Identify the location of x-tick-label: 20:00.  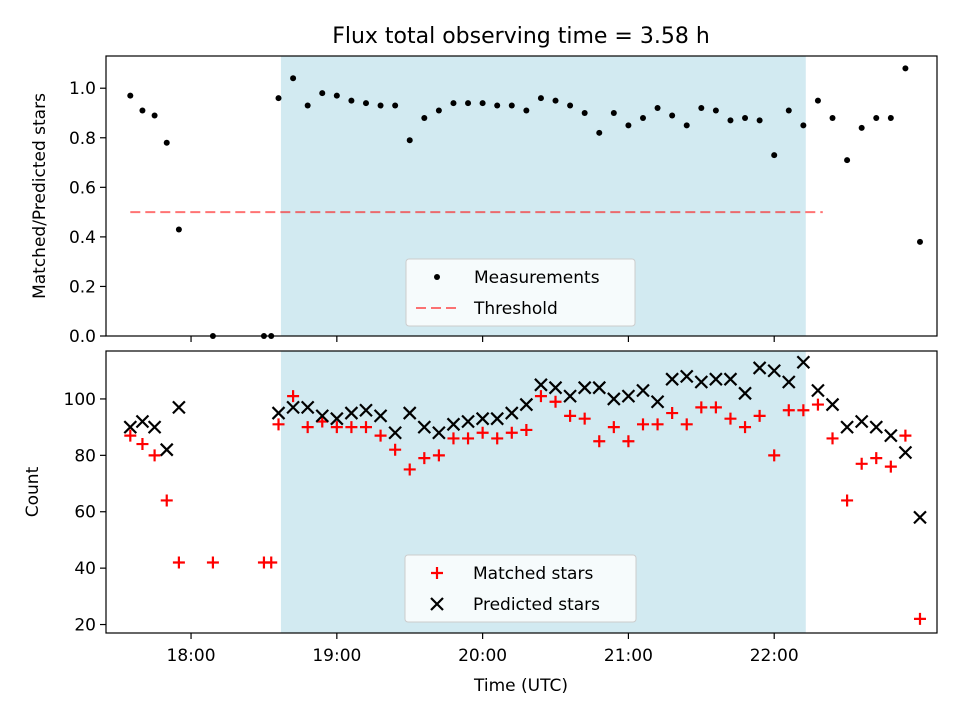
(482, 656).